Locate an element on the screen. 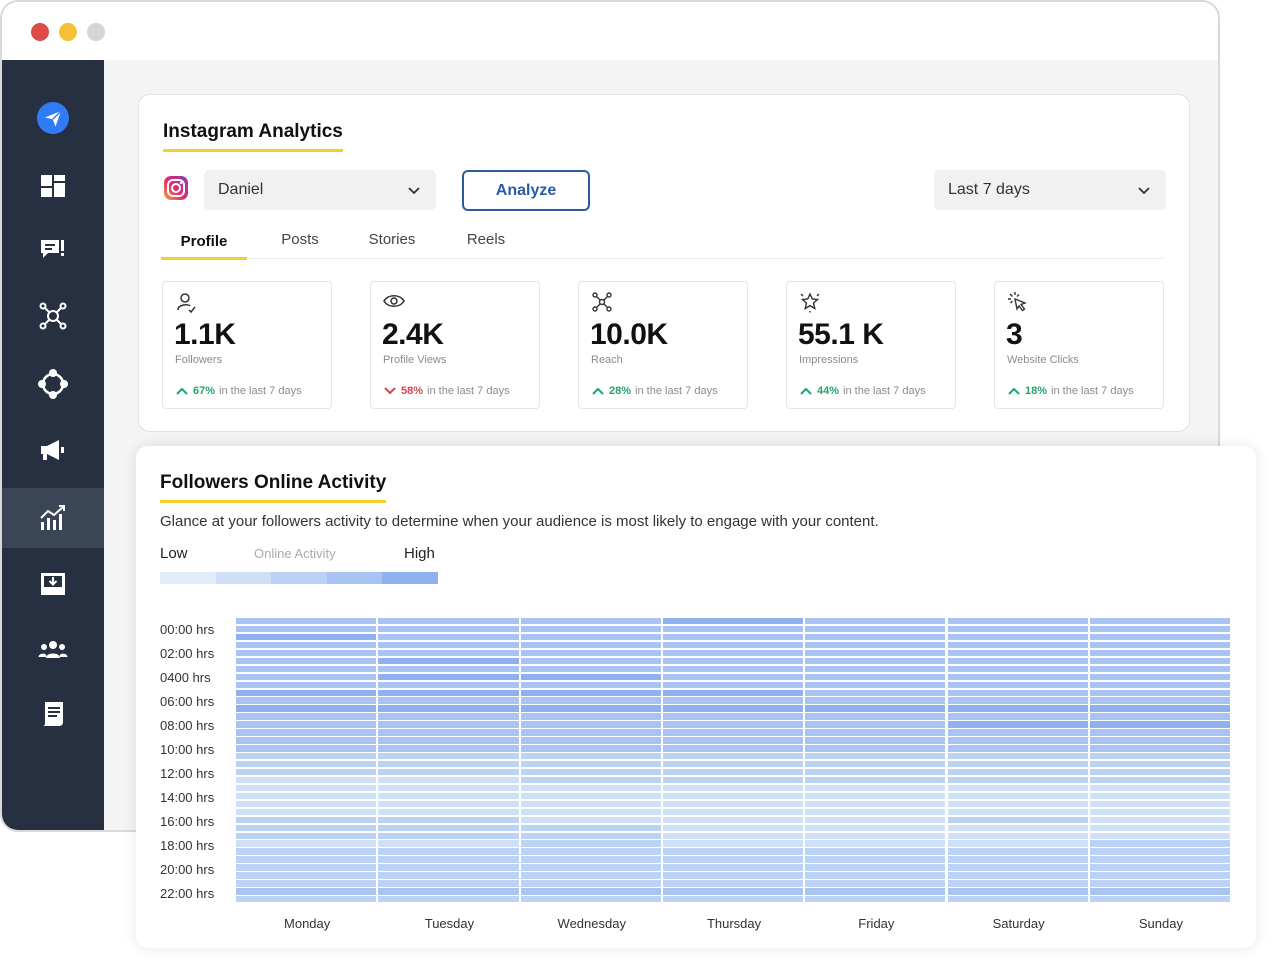  sidebar-item-engage is located at coordinates (53, 250).